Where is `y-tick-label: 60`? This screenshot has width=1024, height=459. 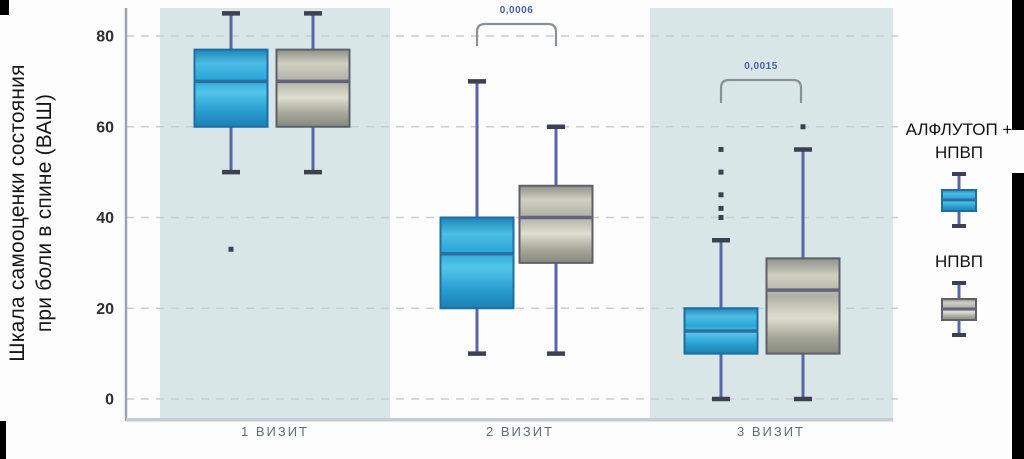 y-tick-label: 60 is located at coordinates (105, 127).